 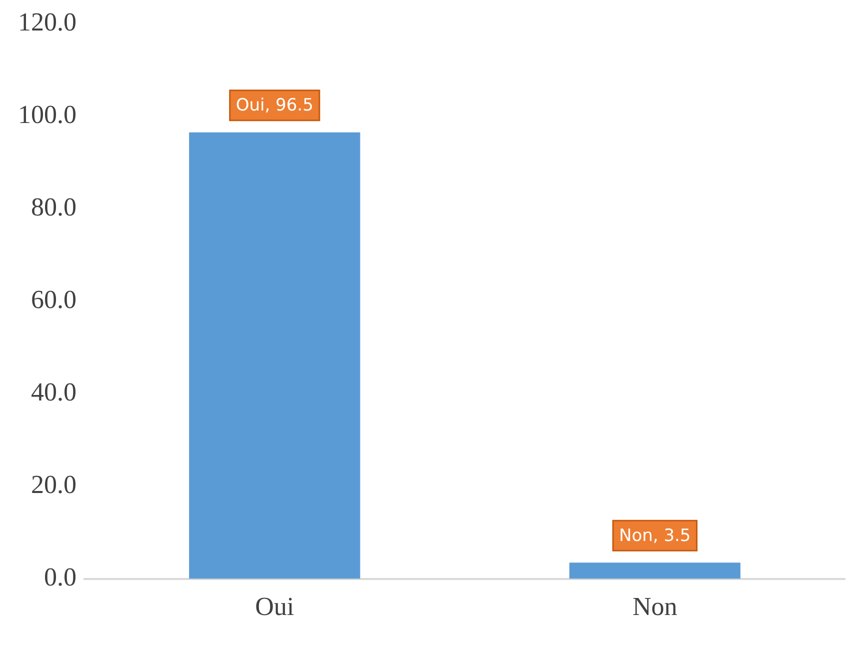 What do you see at coordinates (53, 392) in the screenshot?
I see `y-tick-label: 40.0` at bounding box center [53, 392].